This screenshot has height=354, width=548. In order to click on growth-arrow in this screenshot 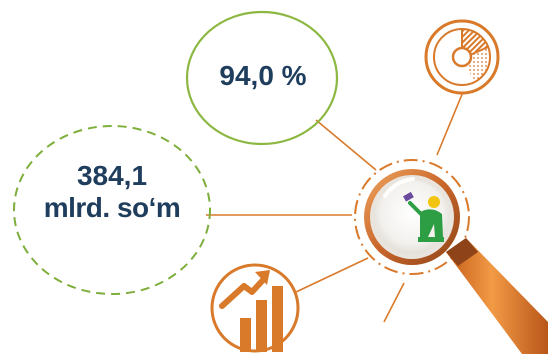, I will do `click(242, 293)`.